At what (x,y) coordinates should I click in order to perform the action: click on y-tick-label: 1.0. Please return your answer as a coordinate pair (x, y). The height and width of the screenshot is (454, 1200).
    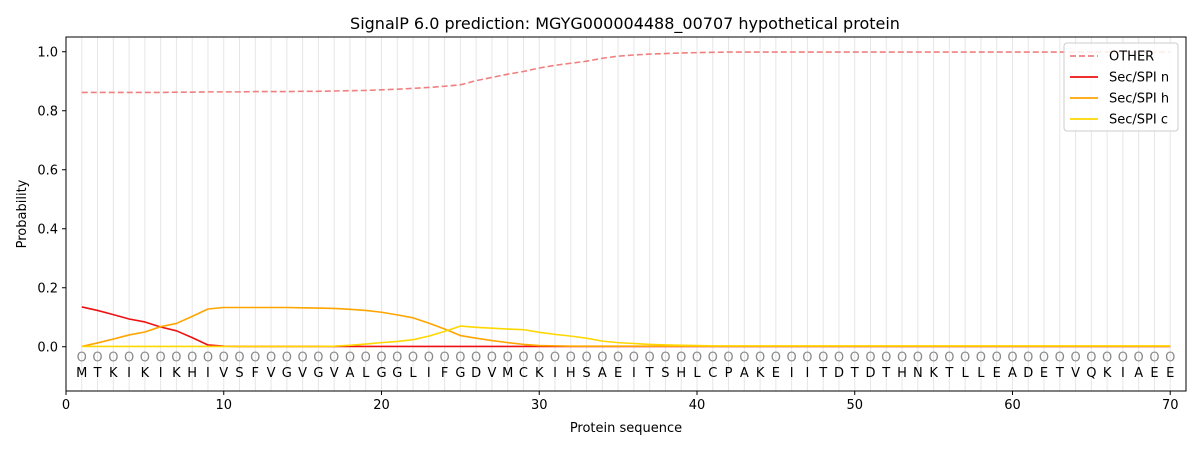
    Looking at the image, I should click on (47, 52).